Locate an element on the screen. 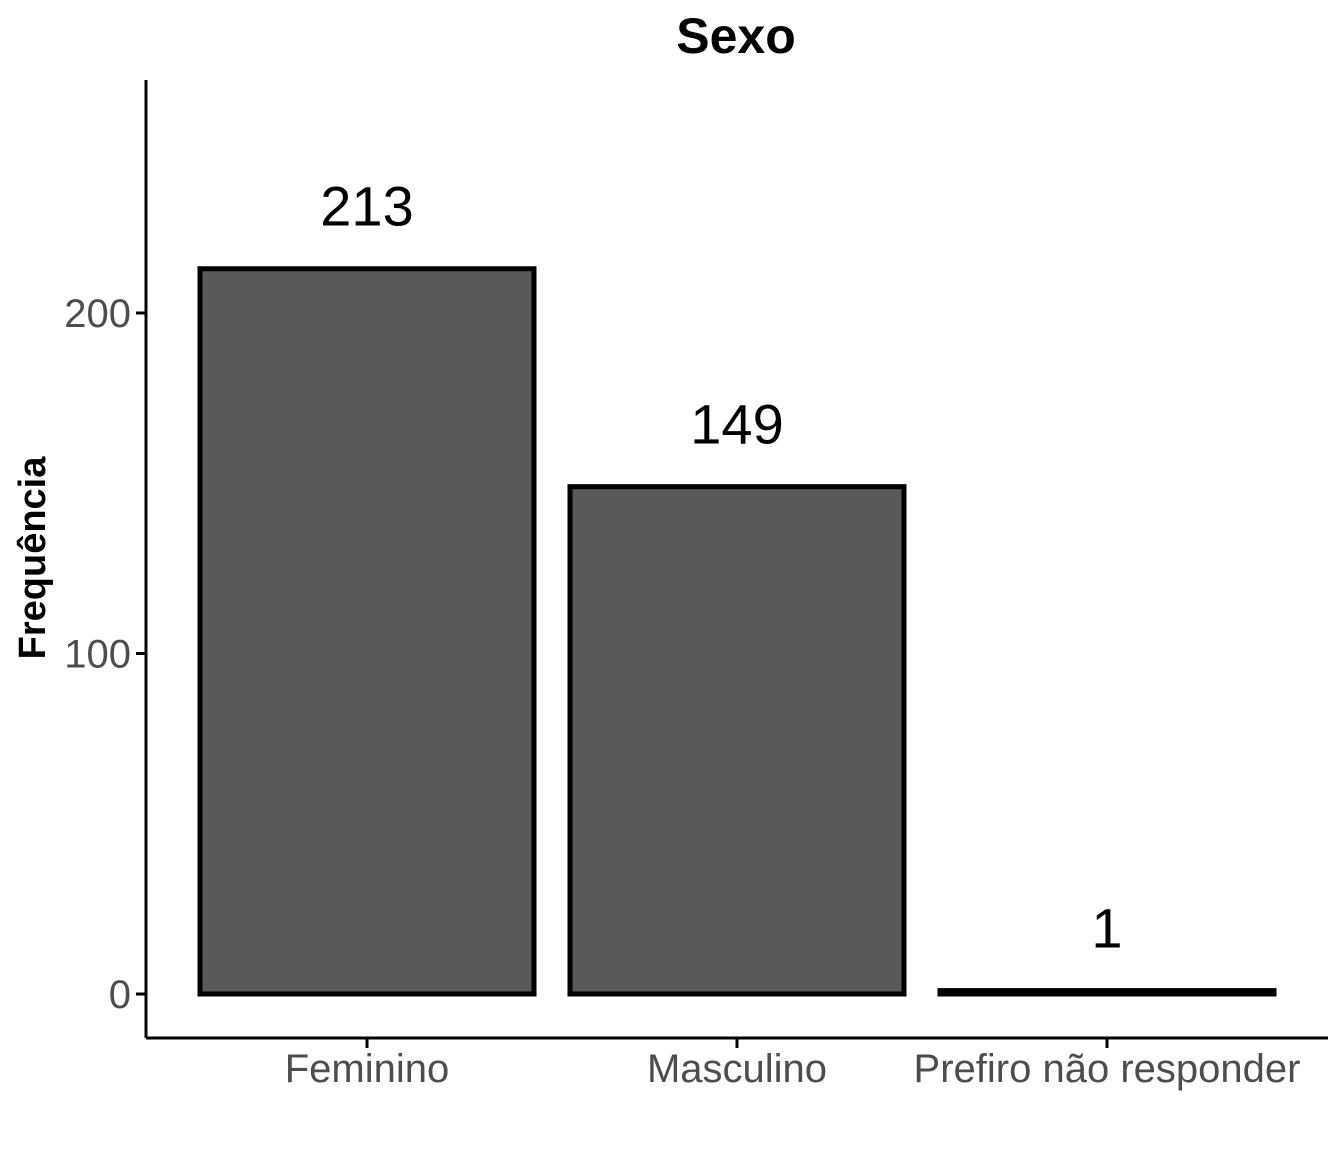 This screenshot has width=1344, height=1152. data-label-prefiro-nao-responder: 1 is located at coordinates (1106, 928).